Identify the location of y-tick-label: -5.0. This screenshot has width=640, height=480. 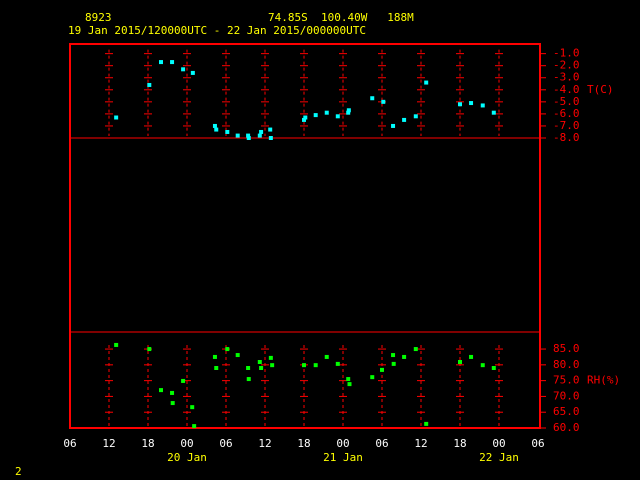
(566, 101).